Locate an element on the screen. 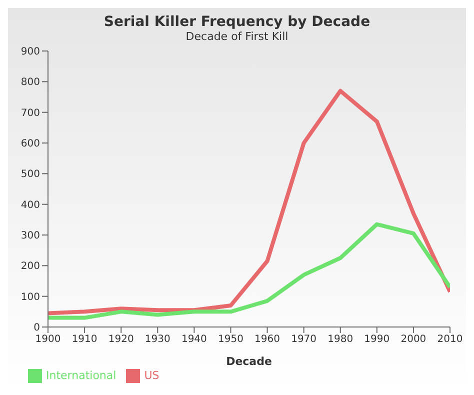 The width and height of the screenshot is (474, 395). y-tick-label: 900 is located at coordinates (30, 52).